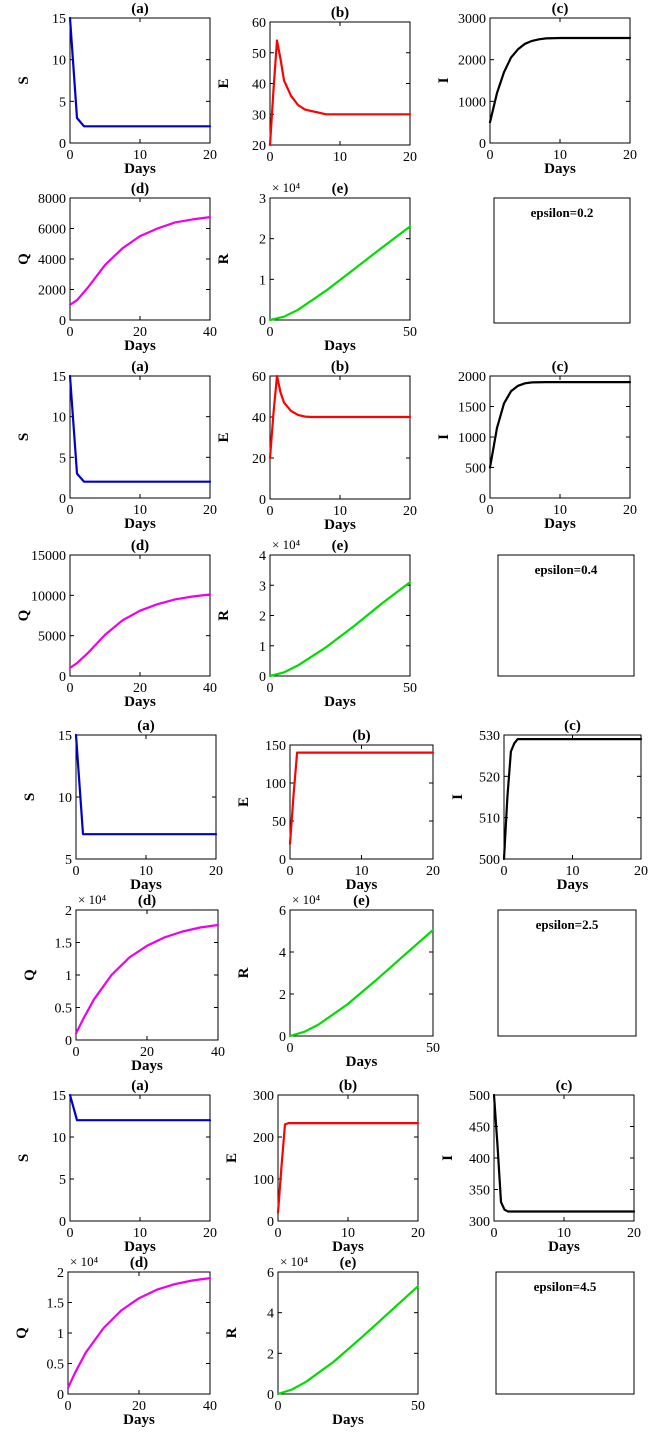 This screenshot has height=1435, width=655. Describe the element at coordinates (262, 240) in the screenshot. I see `y-tick-label: 2` at that location.